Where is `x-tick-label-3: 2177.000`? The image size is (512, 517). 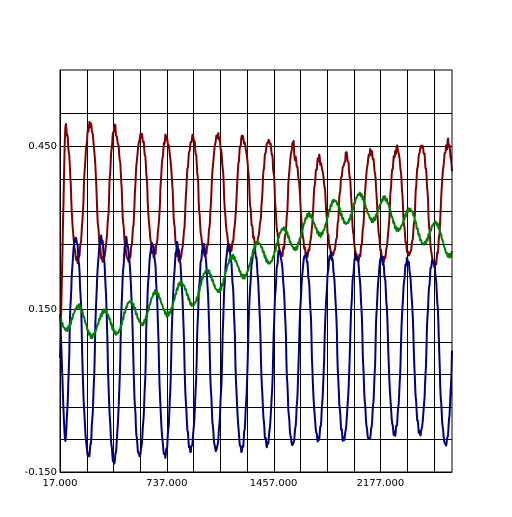 x-tick-label-3: 2177.000 is located at coordinates (381, 483).